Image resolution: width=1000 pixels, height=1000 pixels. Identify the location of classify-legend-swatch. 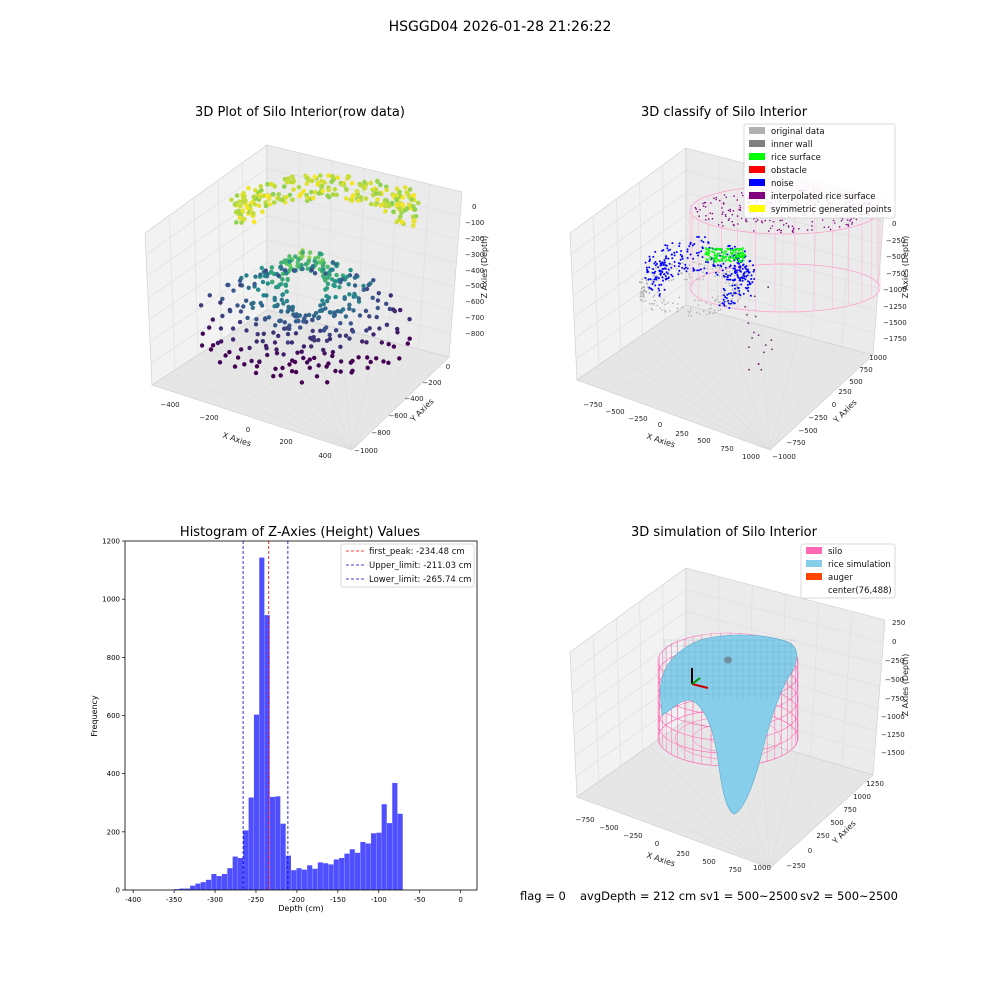
(757, 195).